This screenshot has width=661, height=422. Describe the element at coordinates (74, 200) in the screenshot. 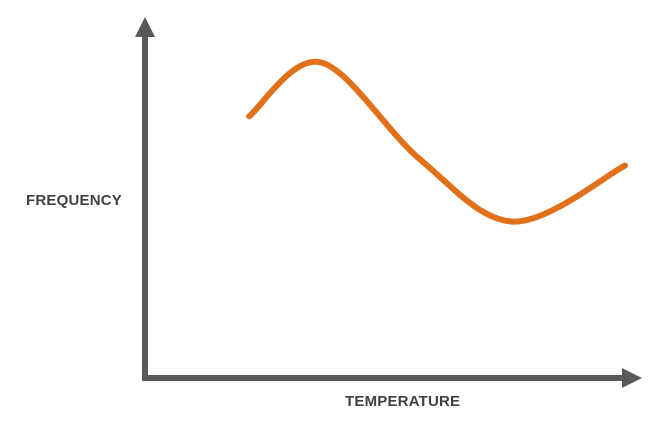

I see `y-axis-label: FREQUENCY` at that location.